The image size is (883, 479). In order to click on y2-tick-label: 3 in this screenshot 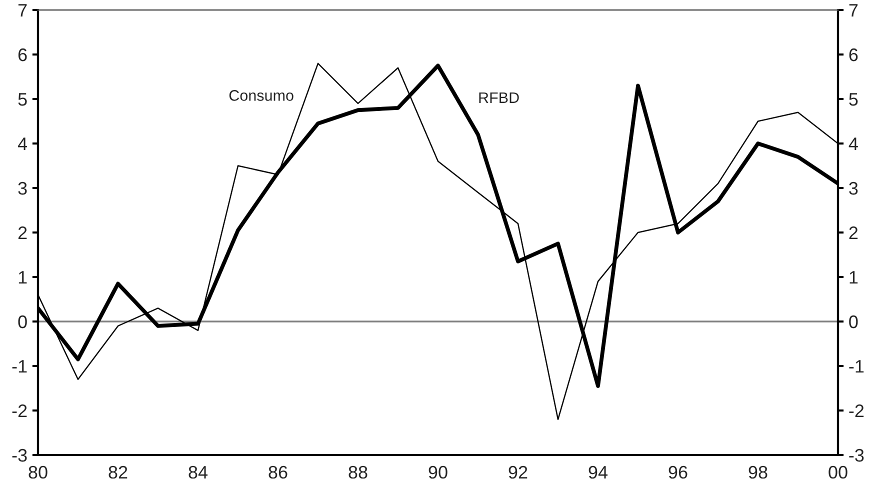, I will do `click(853, 188)`.